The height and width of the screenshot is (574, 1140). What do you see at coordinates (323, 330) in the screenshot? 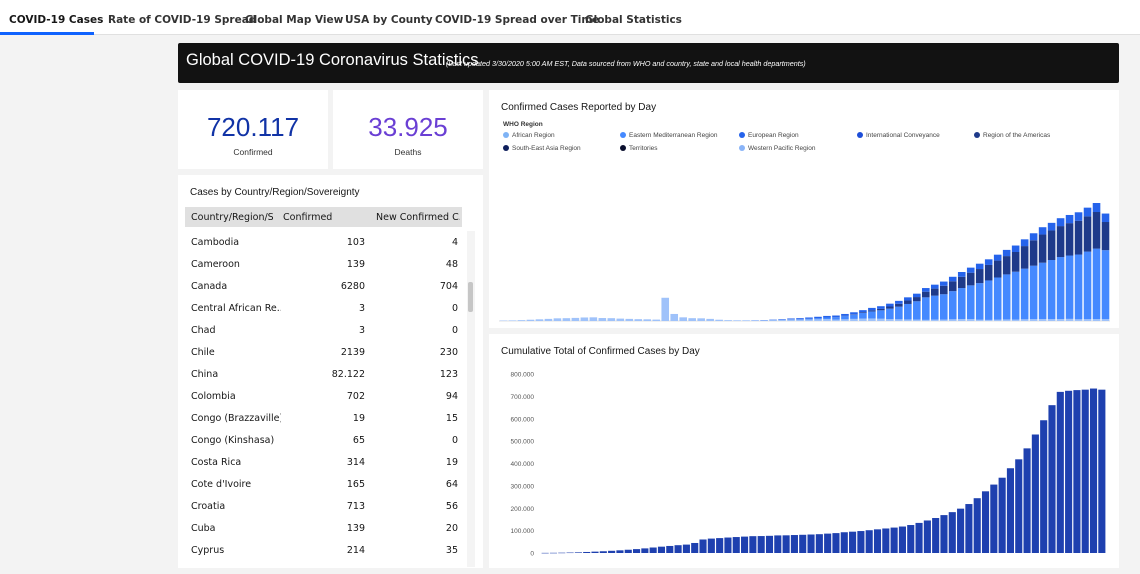
I see `table-row: Chad 3 0` at bounding box center [323, 330].